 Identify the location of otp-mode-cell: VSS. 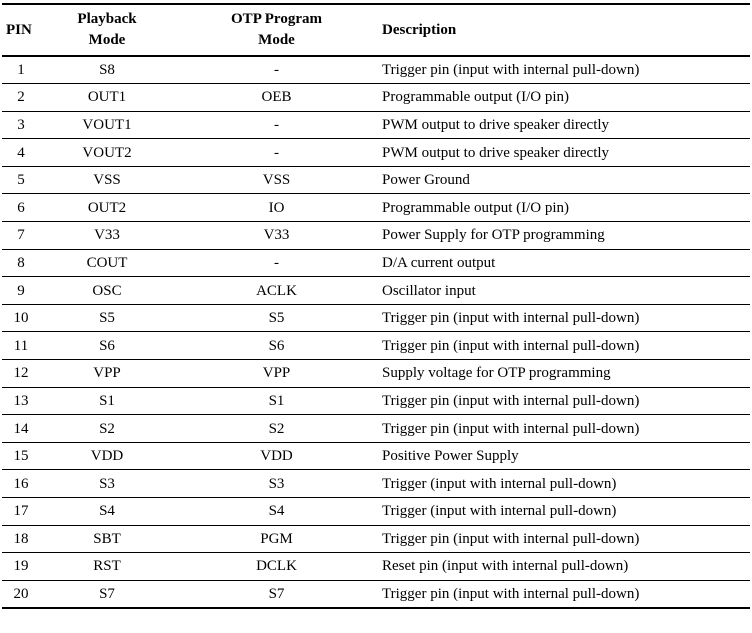
(276, 180).